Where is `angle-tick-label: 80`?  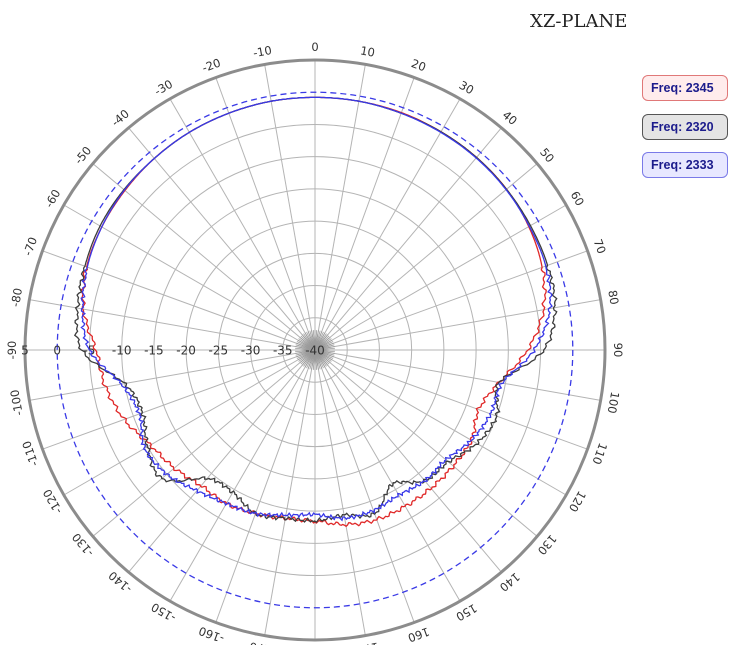 angle-tick-label: 80 is located at coordinates (613, 297).